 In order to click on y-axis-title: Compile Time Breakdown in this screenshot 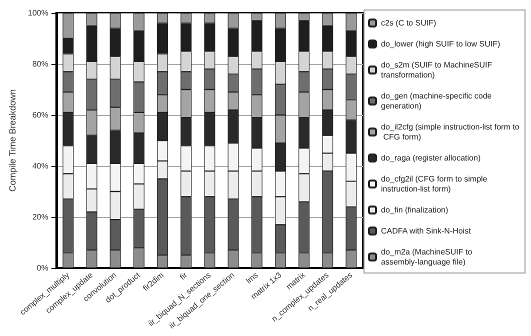, I will do `click(13, 140)`.